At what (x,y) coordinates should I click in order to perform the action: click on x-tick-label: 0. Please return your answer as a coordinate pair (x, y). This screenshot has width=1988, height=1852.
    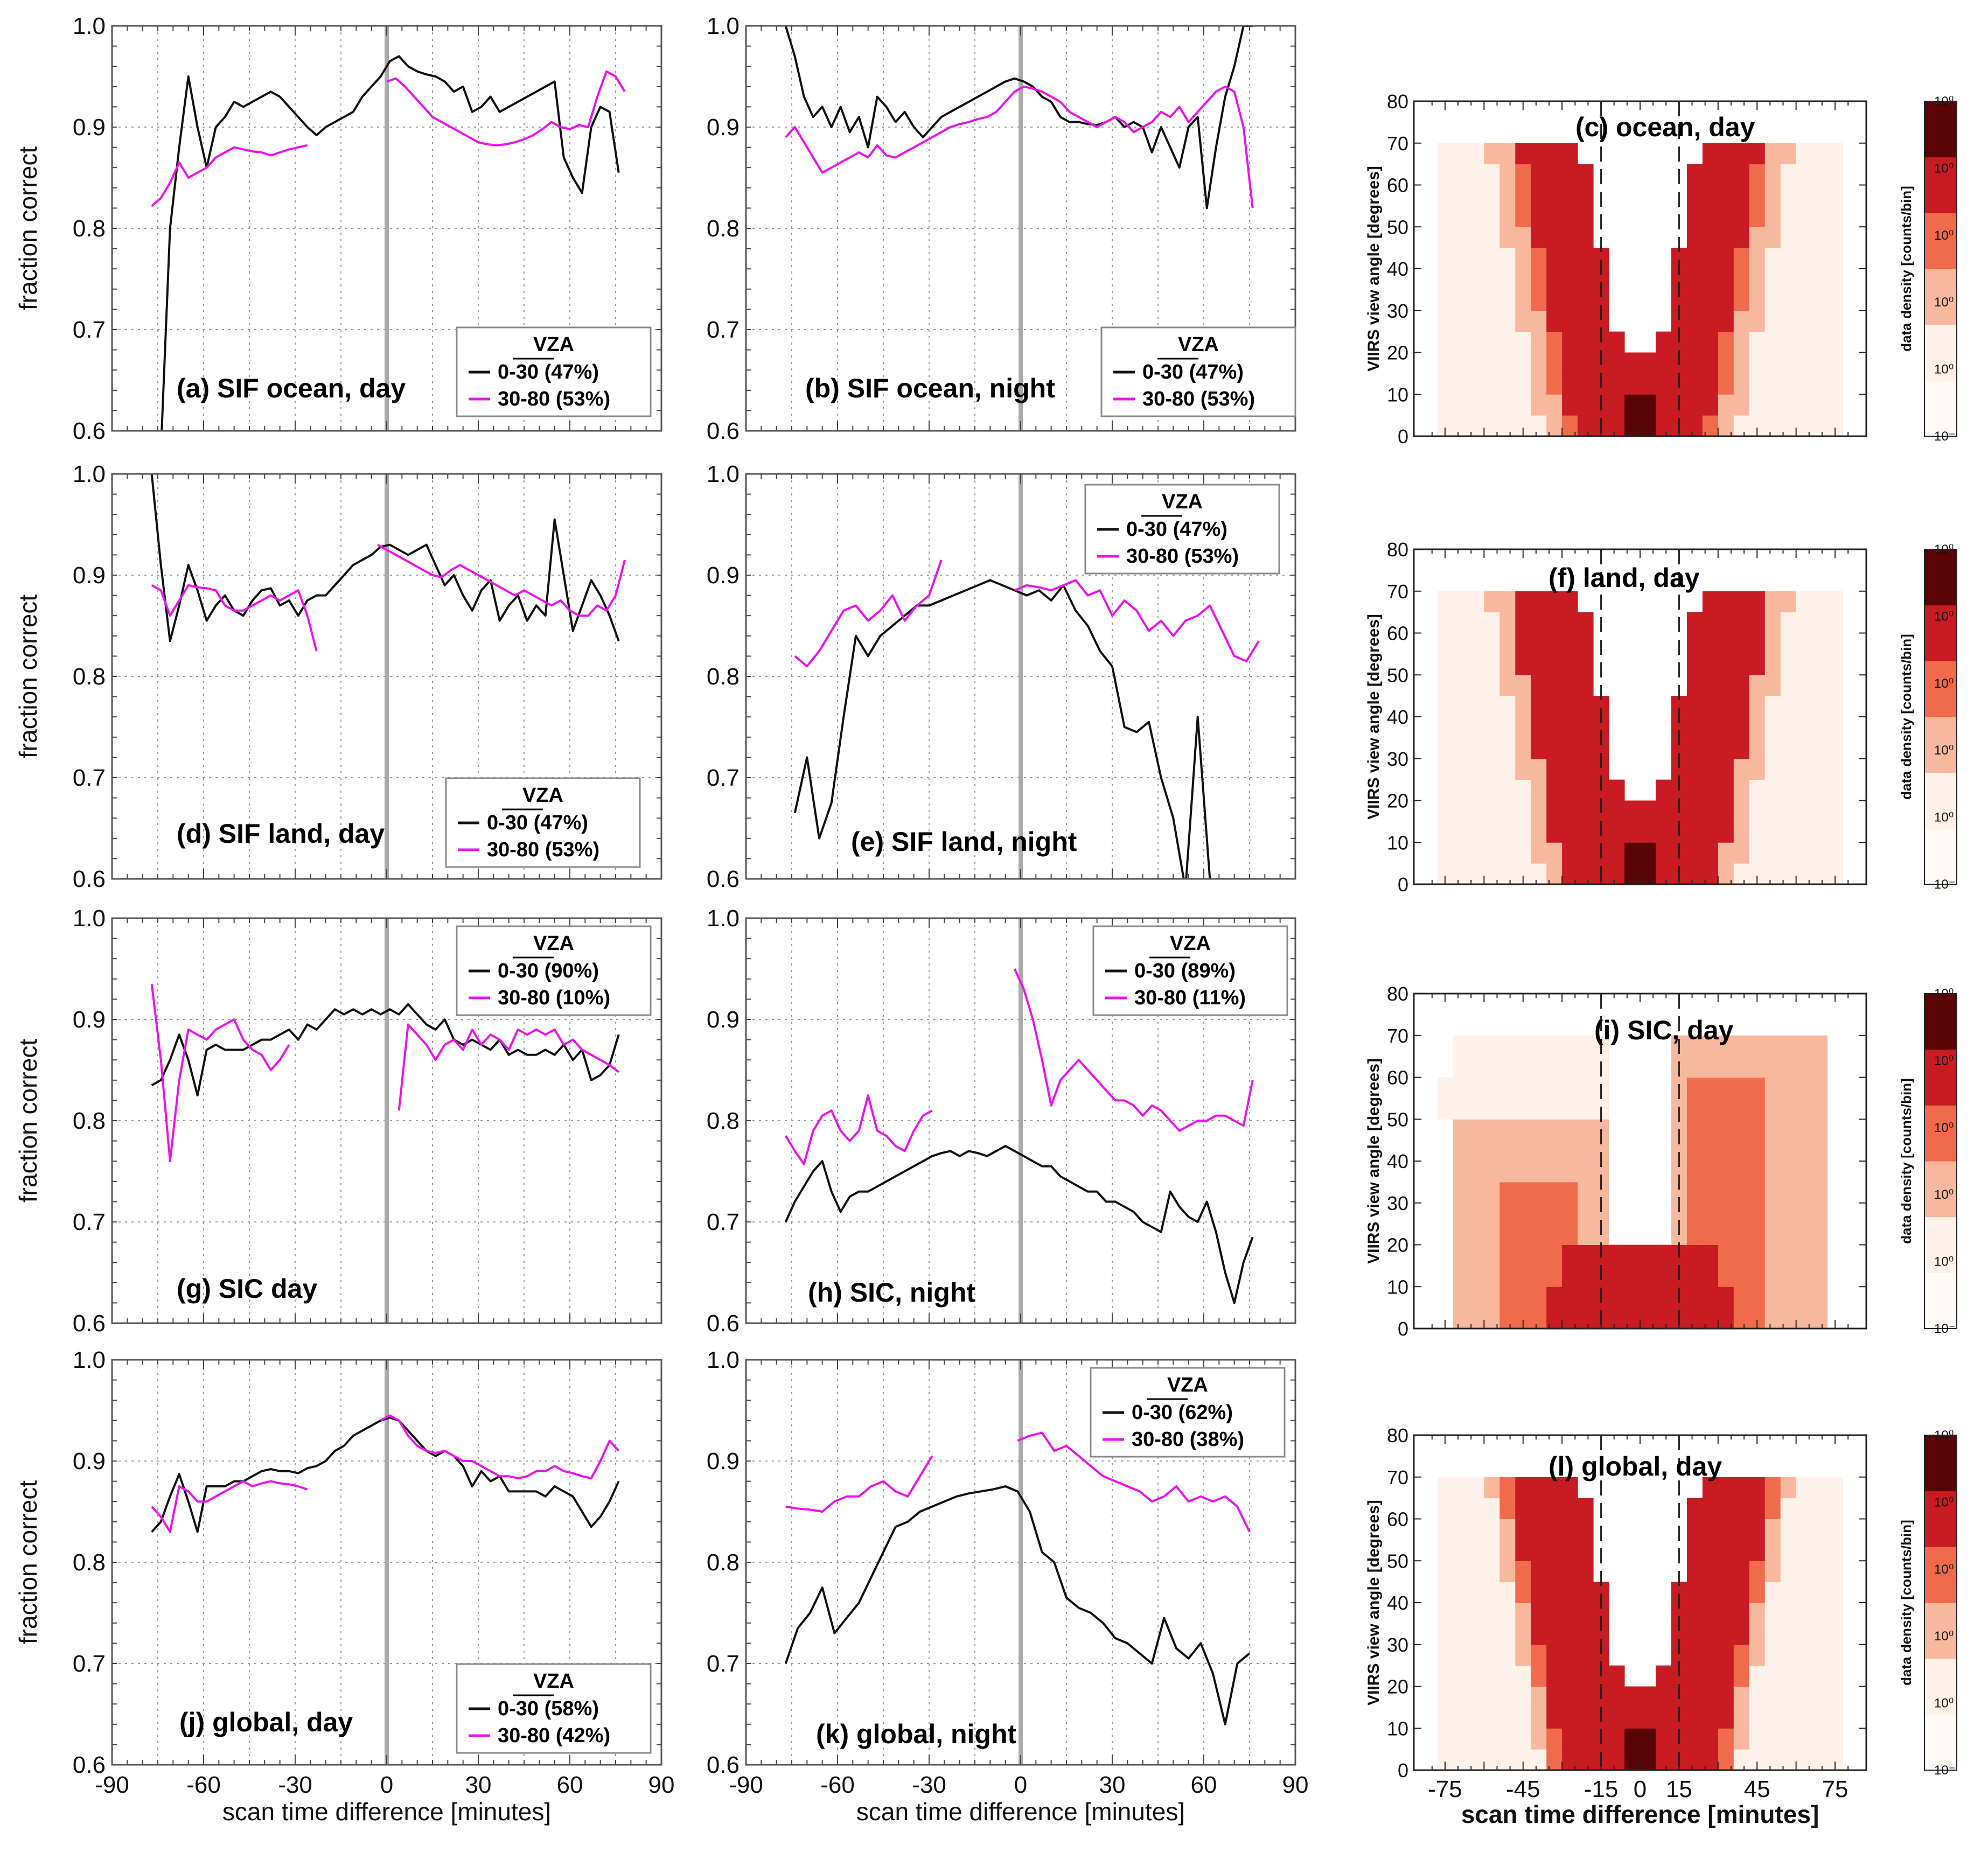
    Looking at the image, I should click on (386, 1785).